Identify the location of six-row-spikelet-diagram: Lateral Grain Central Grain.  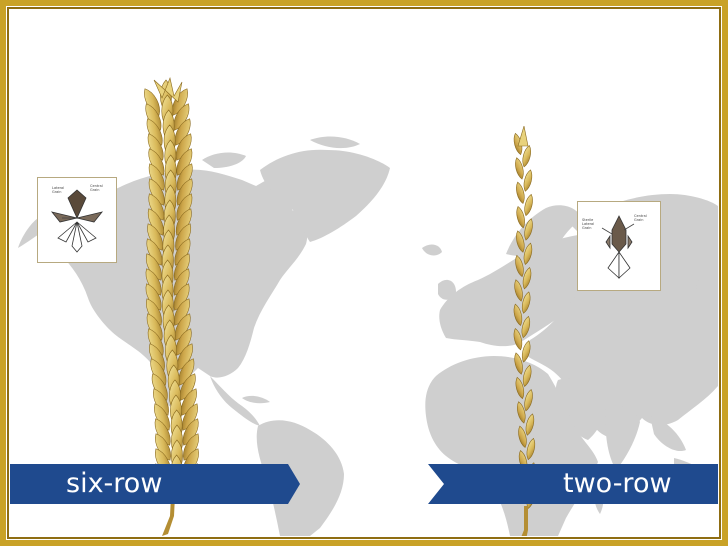
(77, 220).